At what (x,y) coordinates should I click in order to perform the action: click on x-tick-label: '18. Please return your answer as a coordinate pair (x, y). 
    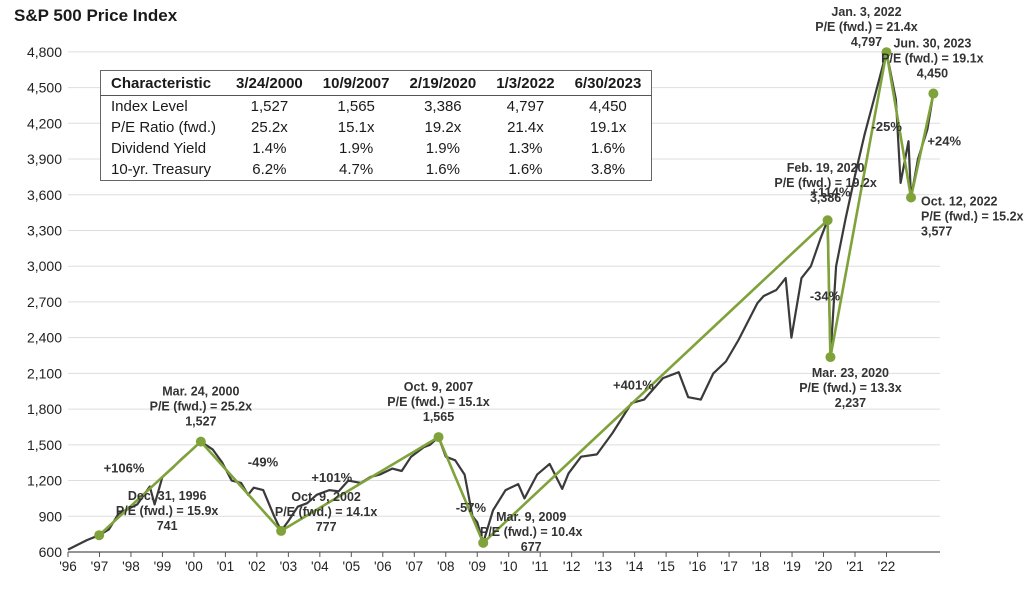
    Looking at the image, I should click on (761, 566).